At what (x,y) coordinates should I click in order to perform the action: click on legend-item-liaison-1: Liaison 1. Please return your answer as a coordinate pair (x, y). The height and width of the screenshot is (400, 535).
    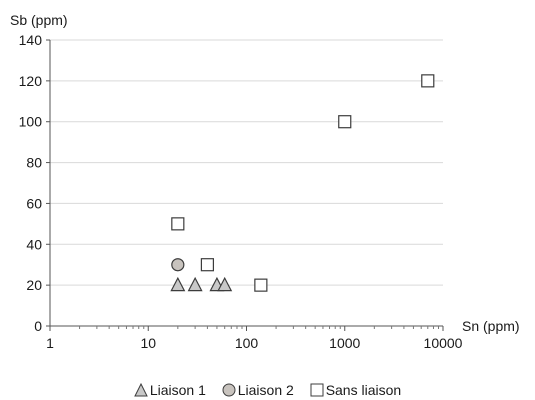
    Looking at the image, I should click on (170, 390).